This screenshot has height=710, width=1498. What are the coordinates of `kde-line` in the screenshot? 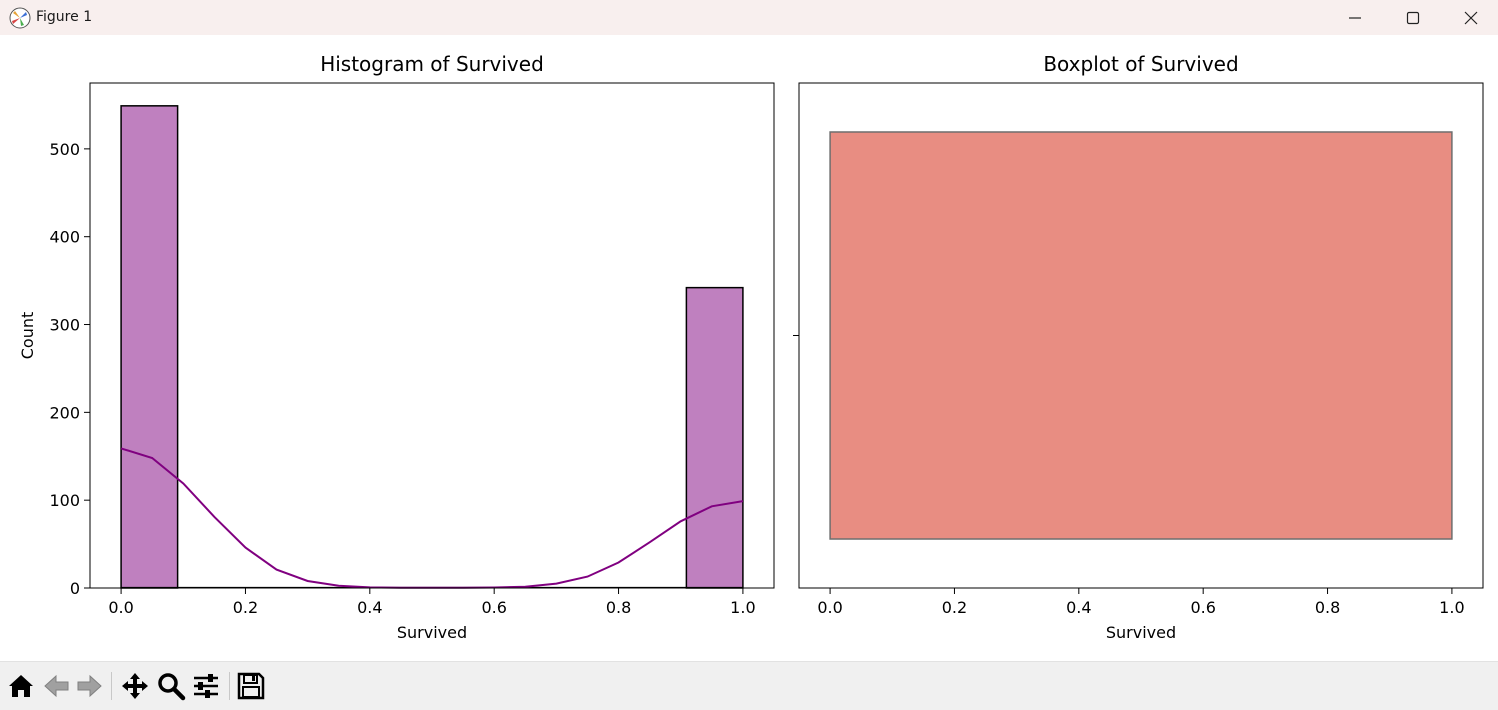 It's located at (432, 518).